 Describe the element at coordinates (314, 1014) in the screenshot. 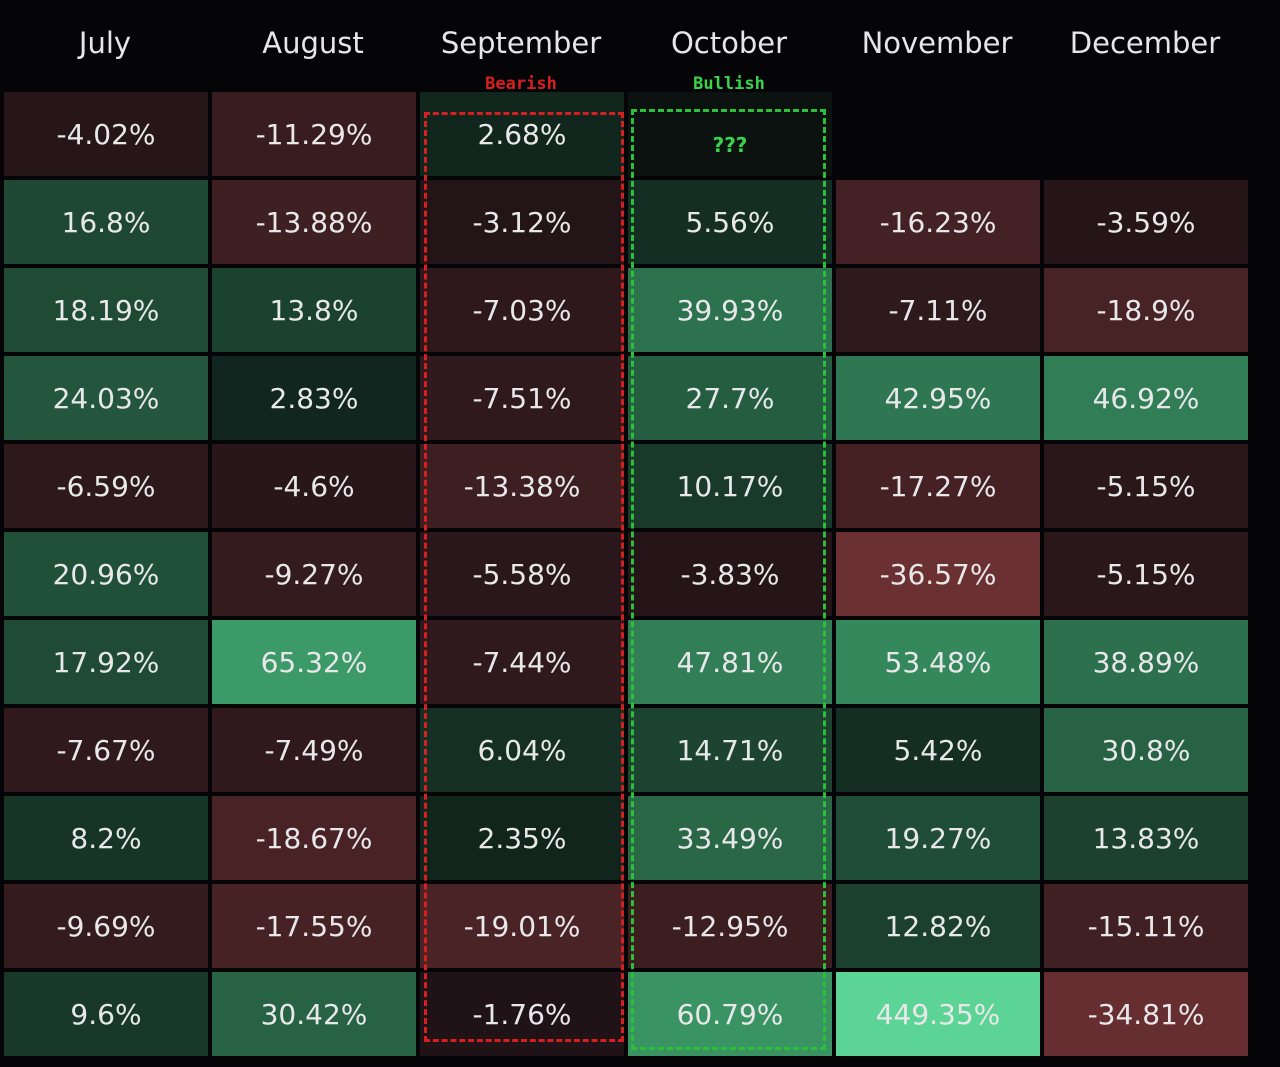

I see `table-cell: 30.42%` at that location.